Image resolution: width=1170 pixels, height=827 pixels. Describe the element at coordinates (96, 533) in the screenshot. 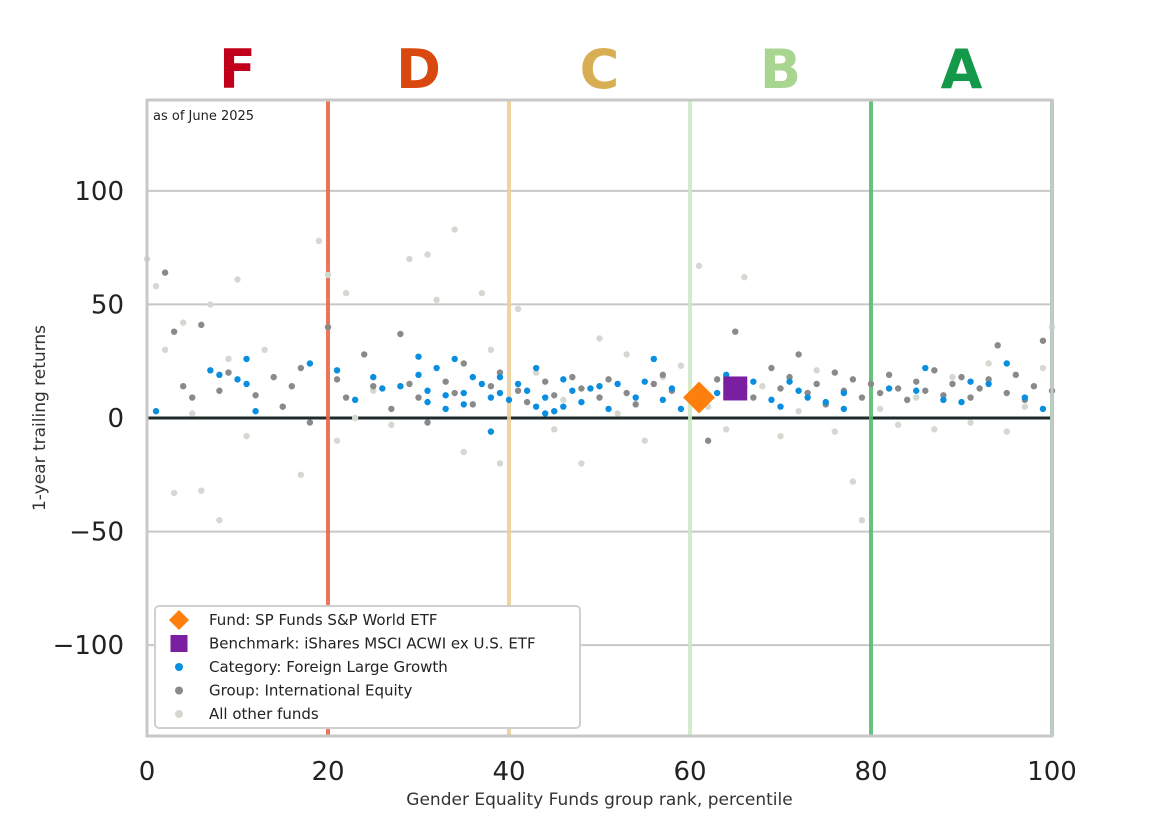

I see `y-tick-label: −50` at that location.